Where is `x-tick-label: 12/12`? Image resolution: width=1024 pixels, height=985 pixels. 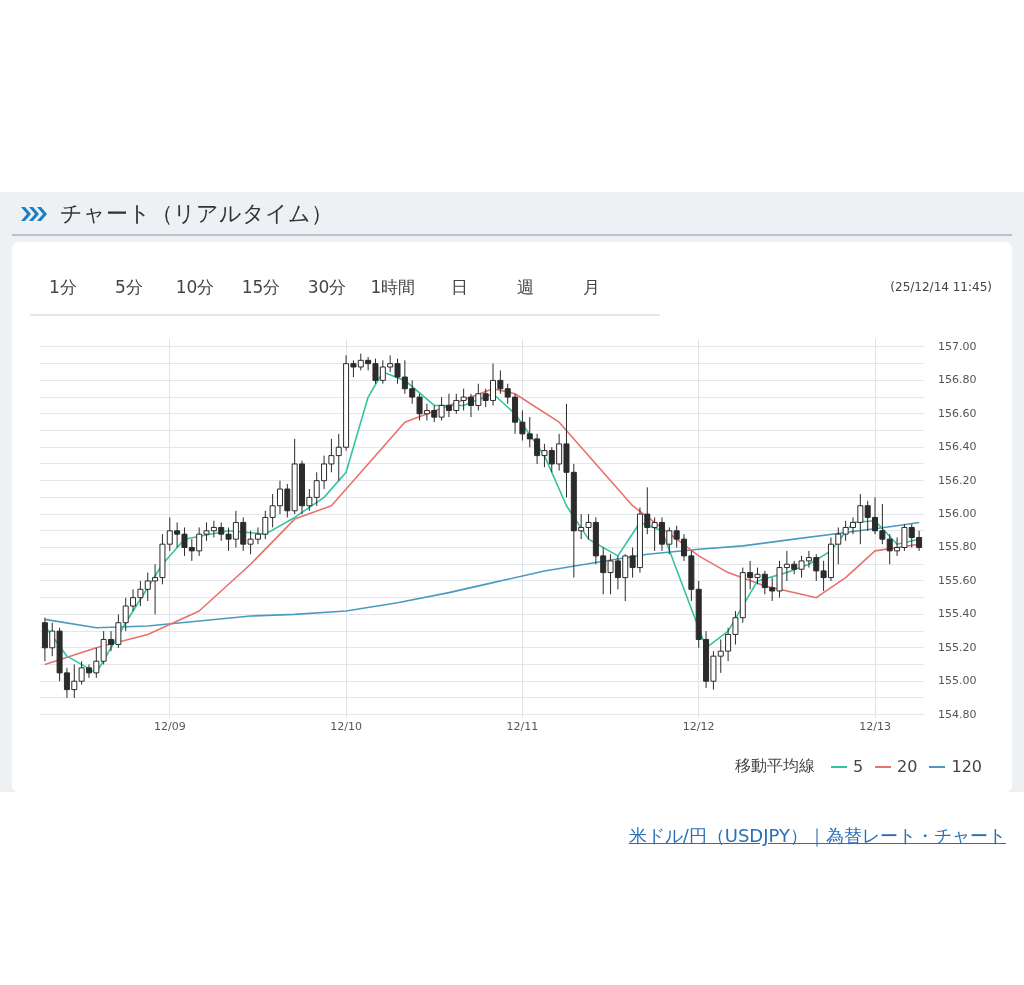
x-tick-label: 12/12 is located at coordinates (698, 727).